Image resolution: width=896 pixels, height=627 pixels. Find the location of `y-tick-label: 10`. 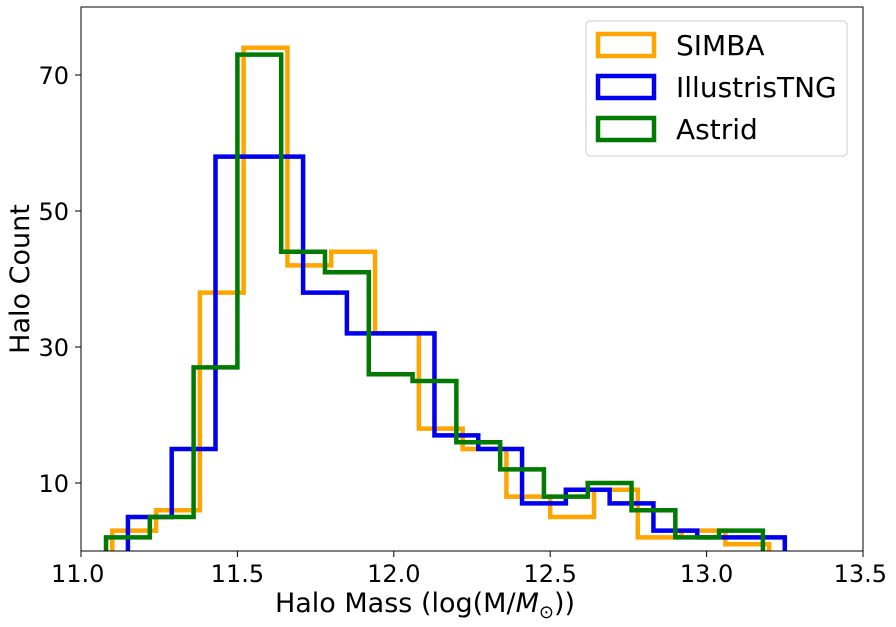

y-tick-label: 10 is located at coordinates (53, 484).